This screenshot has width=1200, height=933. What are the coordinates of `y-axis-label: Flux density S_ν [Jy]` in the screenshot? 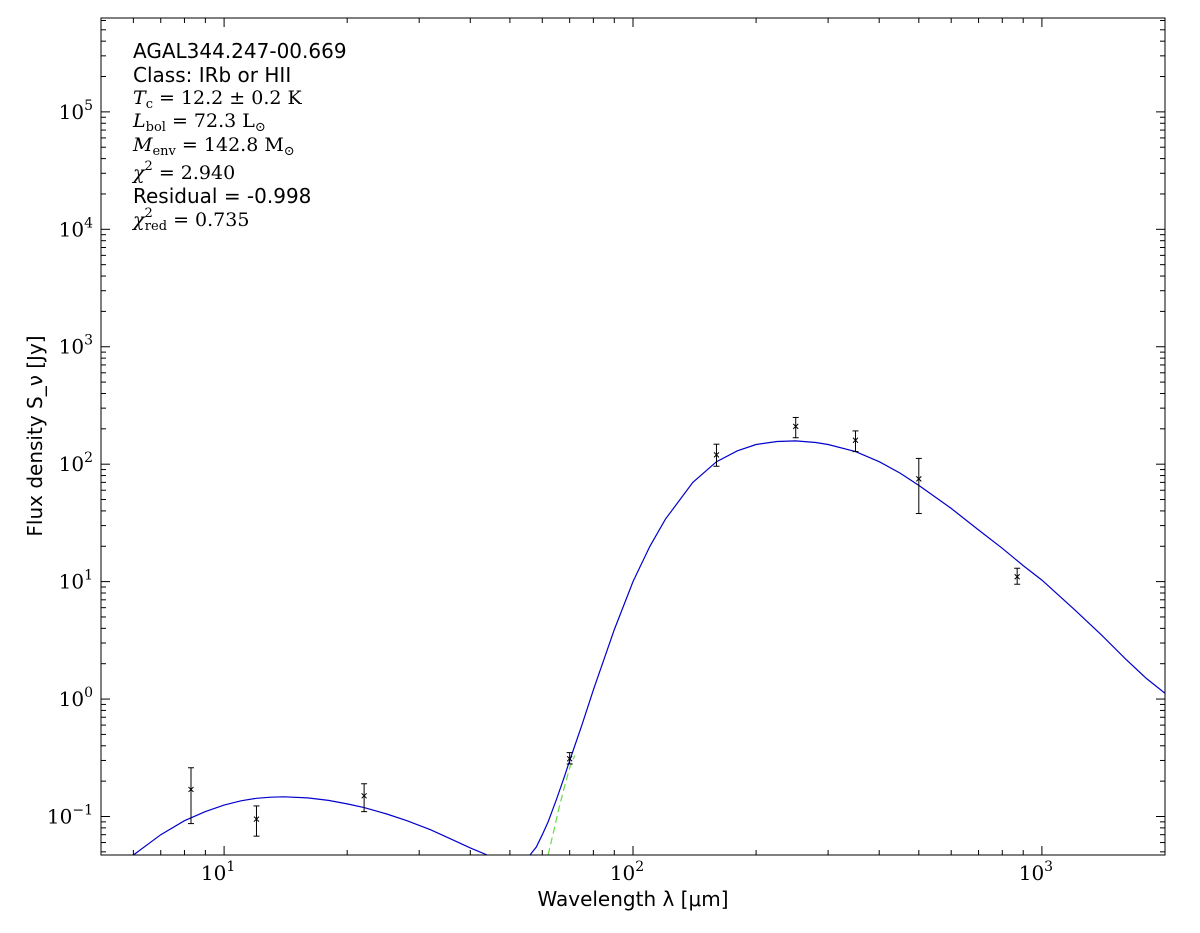 It's located at (35, 435).